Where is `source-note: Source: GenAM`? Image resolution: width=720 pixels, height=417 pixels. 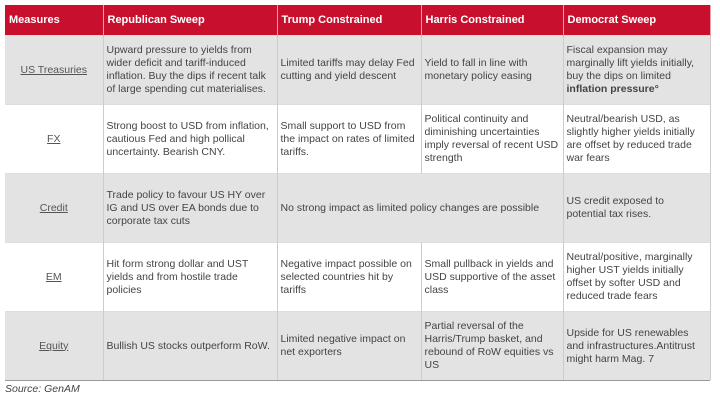
source-note: Source: GenAM is located at coordinates (357, 387).